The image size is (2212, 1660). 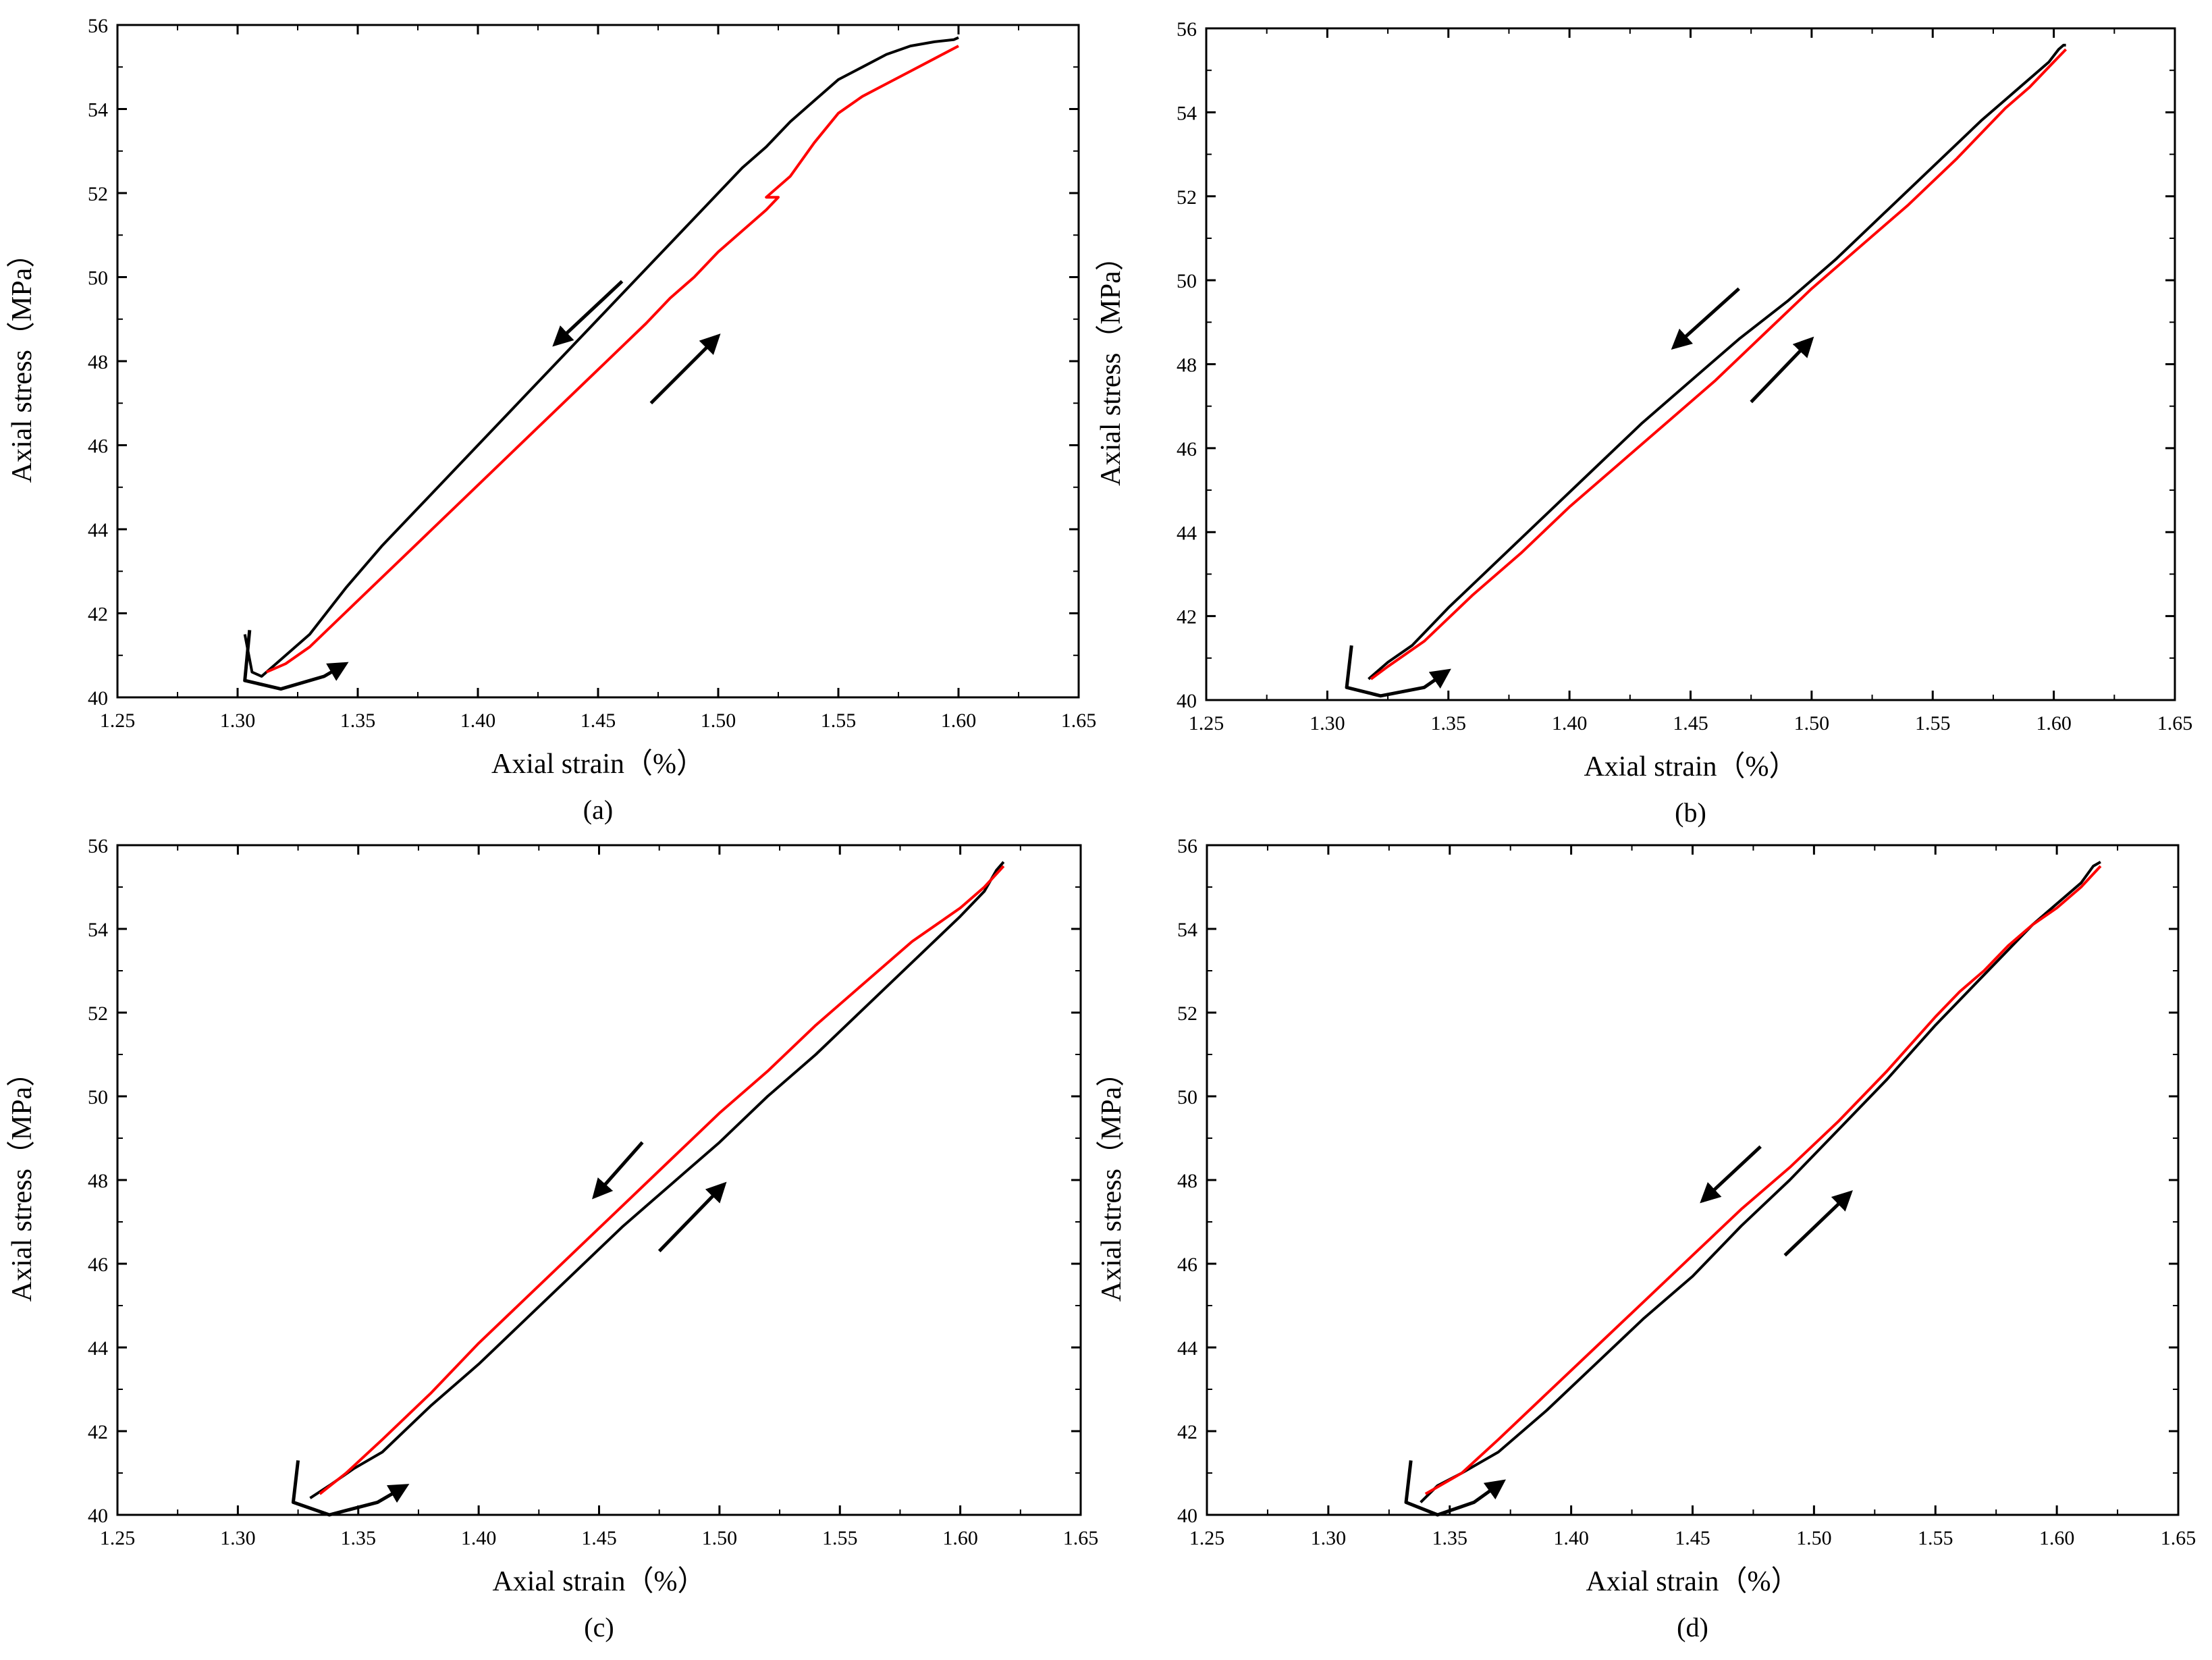 I want to click on x-tick-label: 1.25, so click(x=118, y=720).